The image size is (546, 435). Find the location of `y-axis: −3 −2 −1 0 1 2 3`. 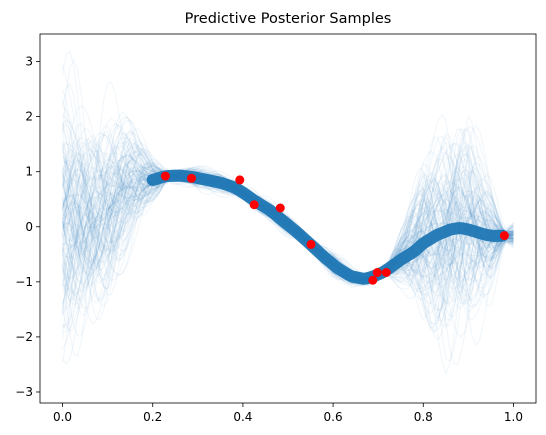

y-axis: −3 −2 −1 0 1 2 3 is located at coordinates (27, 227).